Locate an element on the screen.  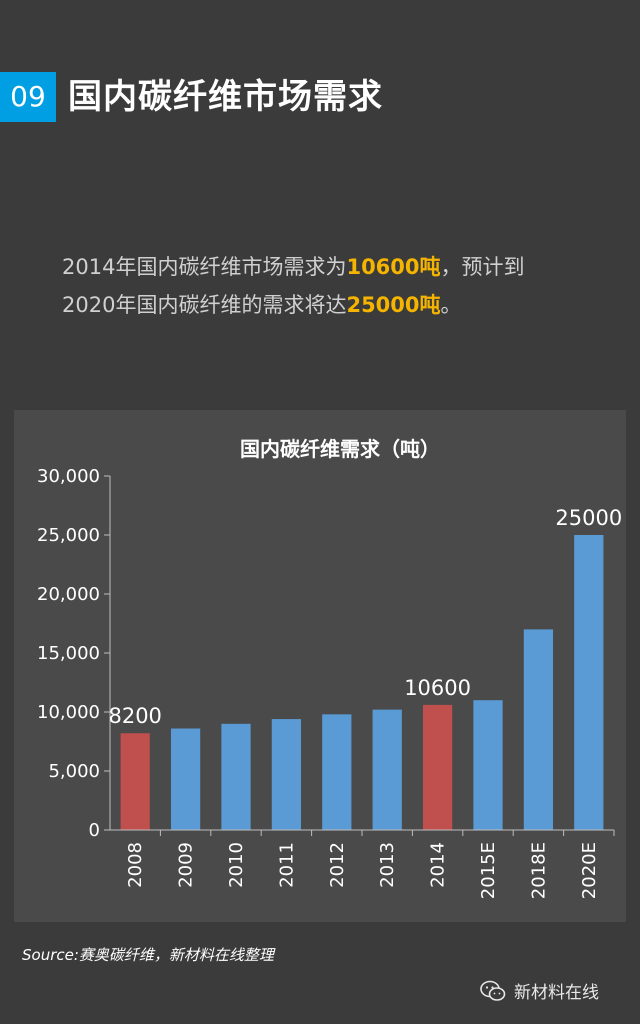
x-tick-label-2009: 2009 is located at coordinates (186, 865).